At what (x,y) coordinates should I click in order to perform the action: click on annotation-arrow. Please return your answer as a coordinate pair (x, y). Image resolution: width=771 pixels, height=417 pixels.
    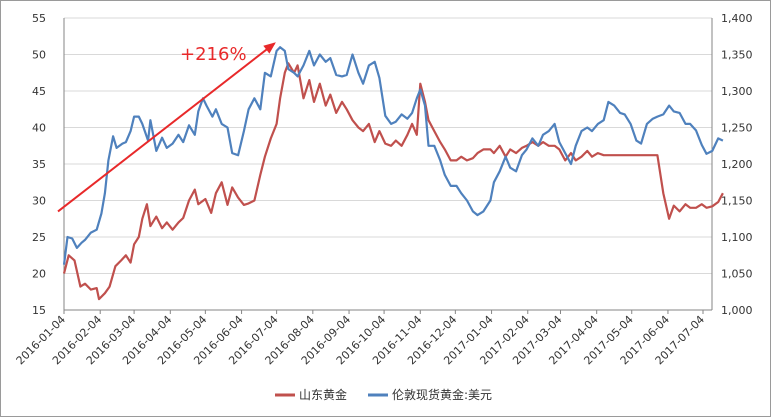
    Looking at the image, I should click on (166, 127).